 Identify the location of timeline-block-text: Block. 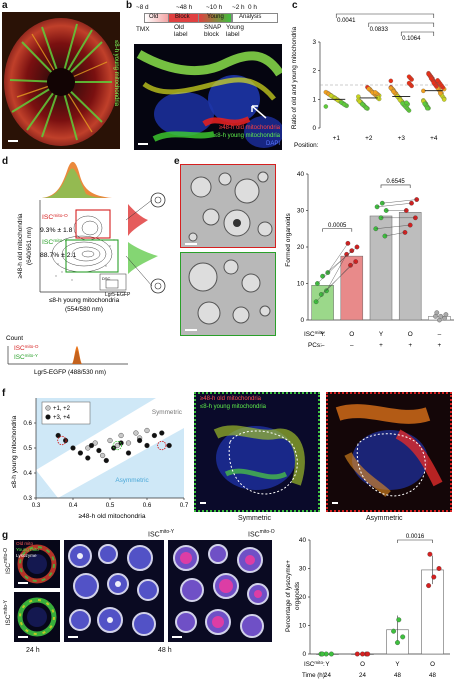
(182, 17).